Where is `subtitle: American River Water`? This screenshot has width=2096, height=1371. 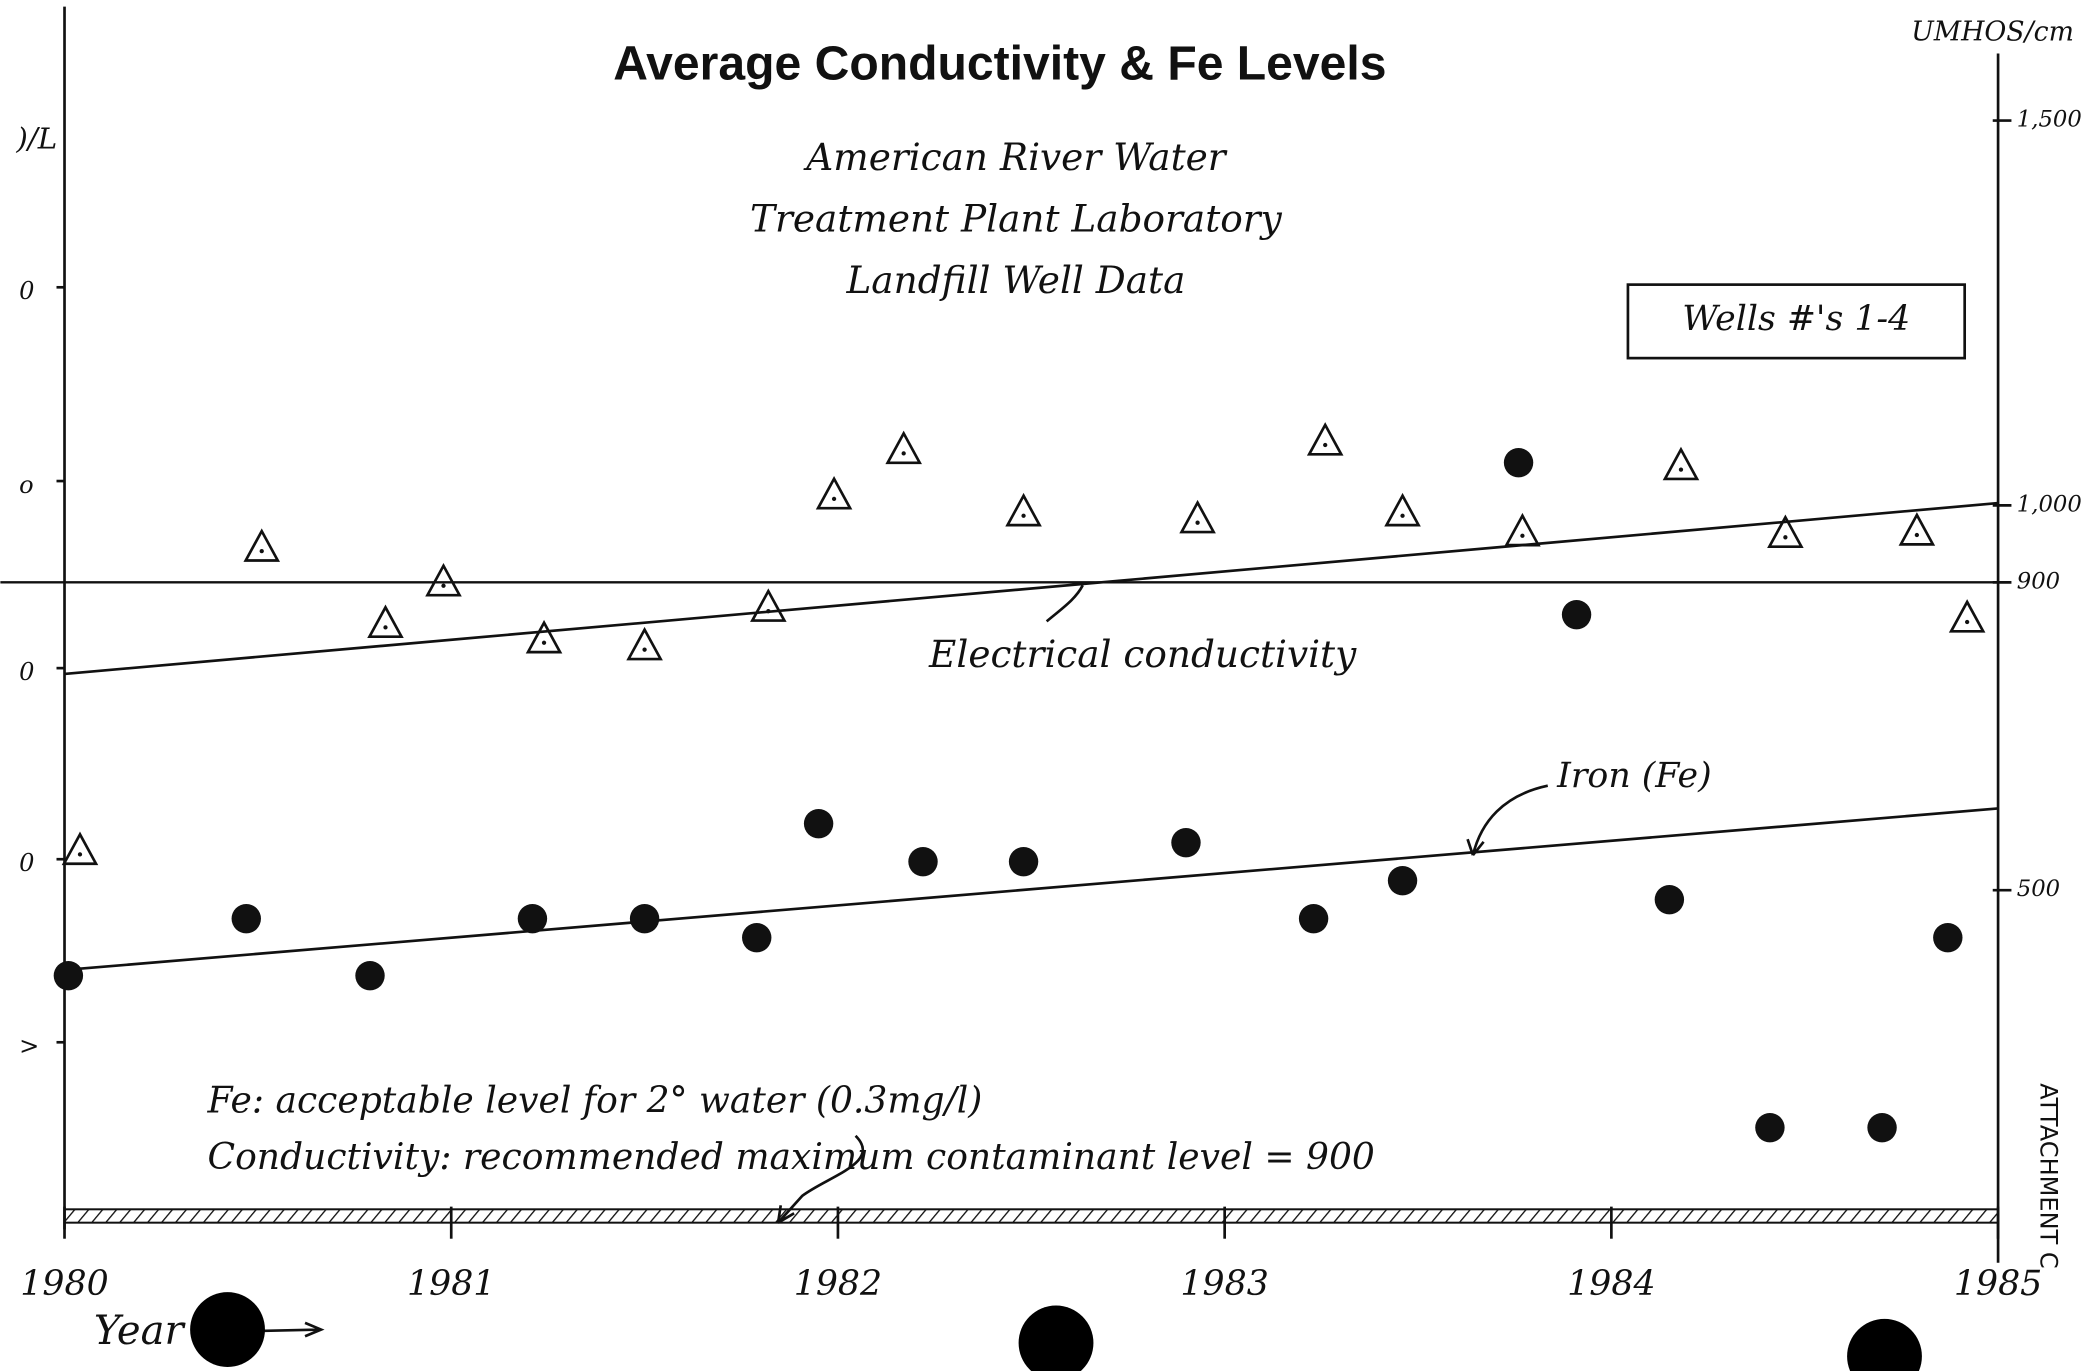 subtitle: American River Water is located at coordinates (1015, 157).